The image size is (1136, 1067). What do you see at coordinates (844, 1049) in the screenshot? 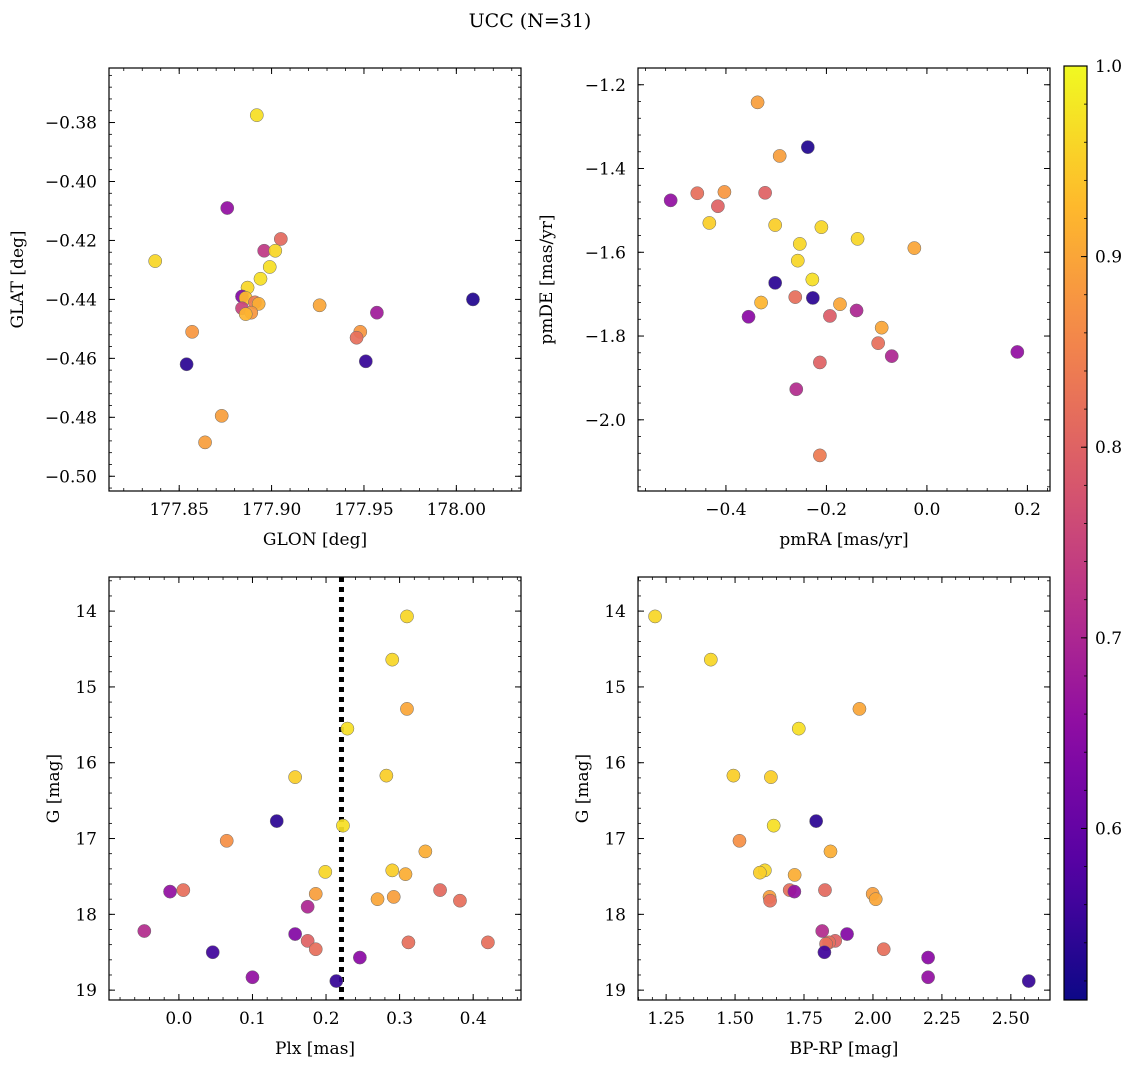
I see `x-axis-label: BP-RP [mag]` at bounding box center [844, 1049].